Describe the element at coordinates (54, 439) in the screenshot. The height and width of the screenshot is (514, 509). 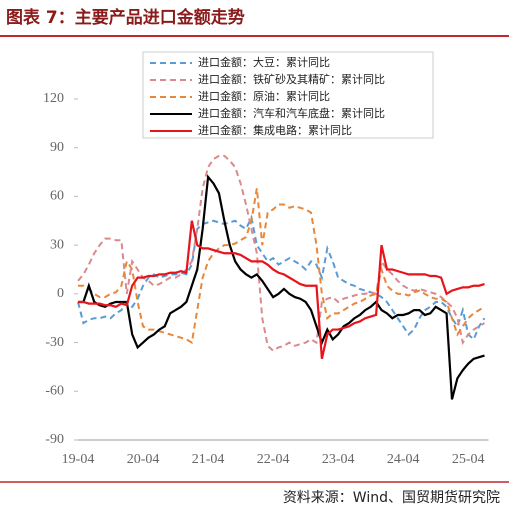
I see `y-tick-label: -90` at that location.